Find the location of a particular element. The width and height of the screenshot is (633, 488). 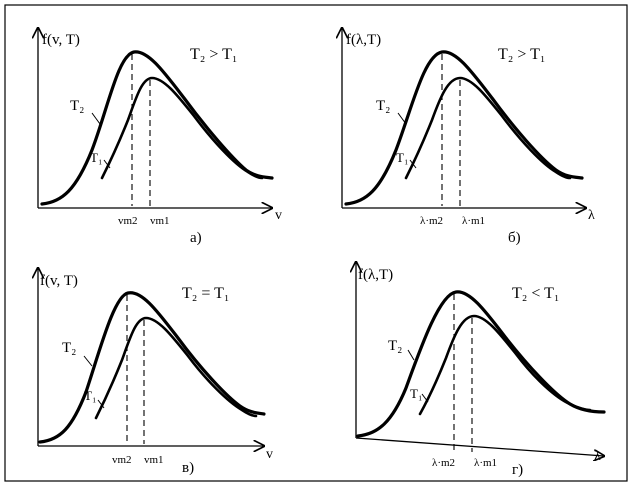

panel-b-xlabel: λ is located at coordinates (591, 215).